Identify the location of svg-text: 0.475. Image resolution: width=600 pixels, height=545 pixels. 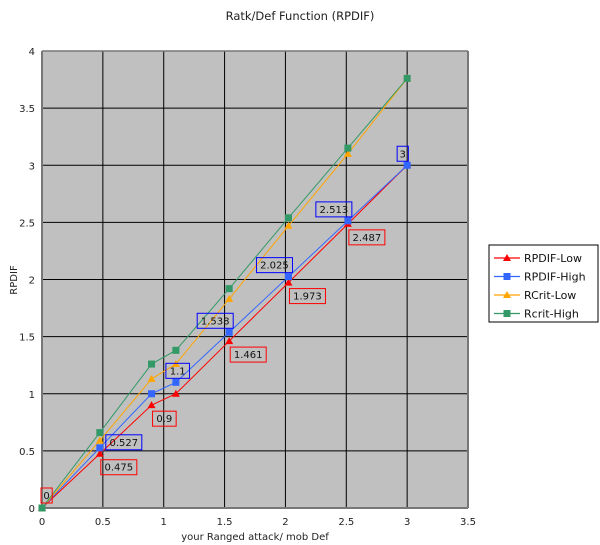
(118, 468).